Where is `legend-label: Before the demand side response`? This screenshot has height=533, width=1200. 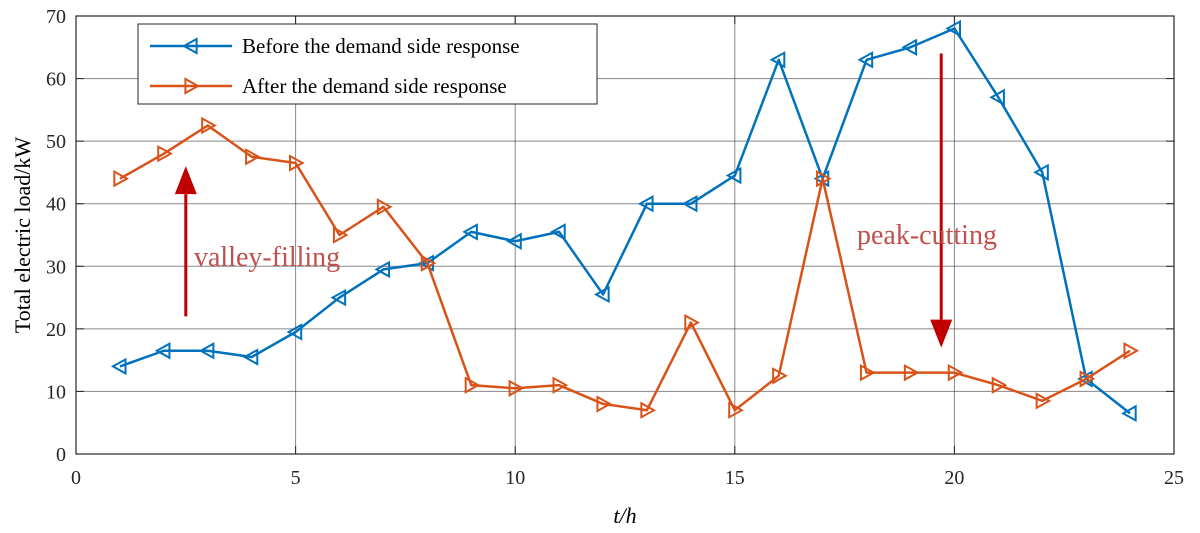
legend-label: Before the demand side response is located at coordinates (381, 46).